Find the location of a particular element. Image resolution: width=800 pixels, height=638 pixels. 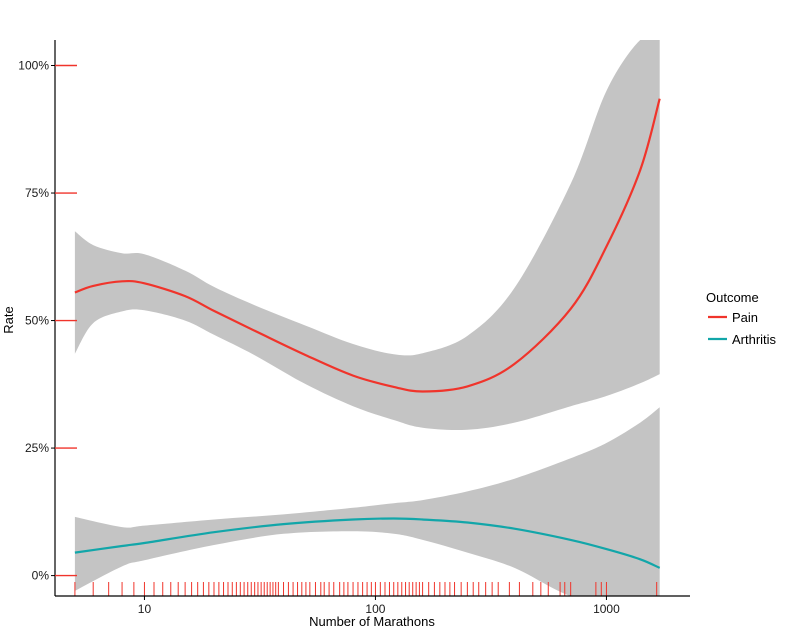

legend-item-arthritis: Arthritis is located at coordinates (741, 339).